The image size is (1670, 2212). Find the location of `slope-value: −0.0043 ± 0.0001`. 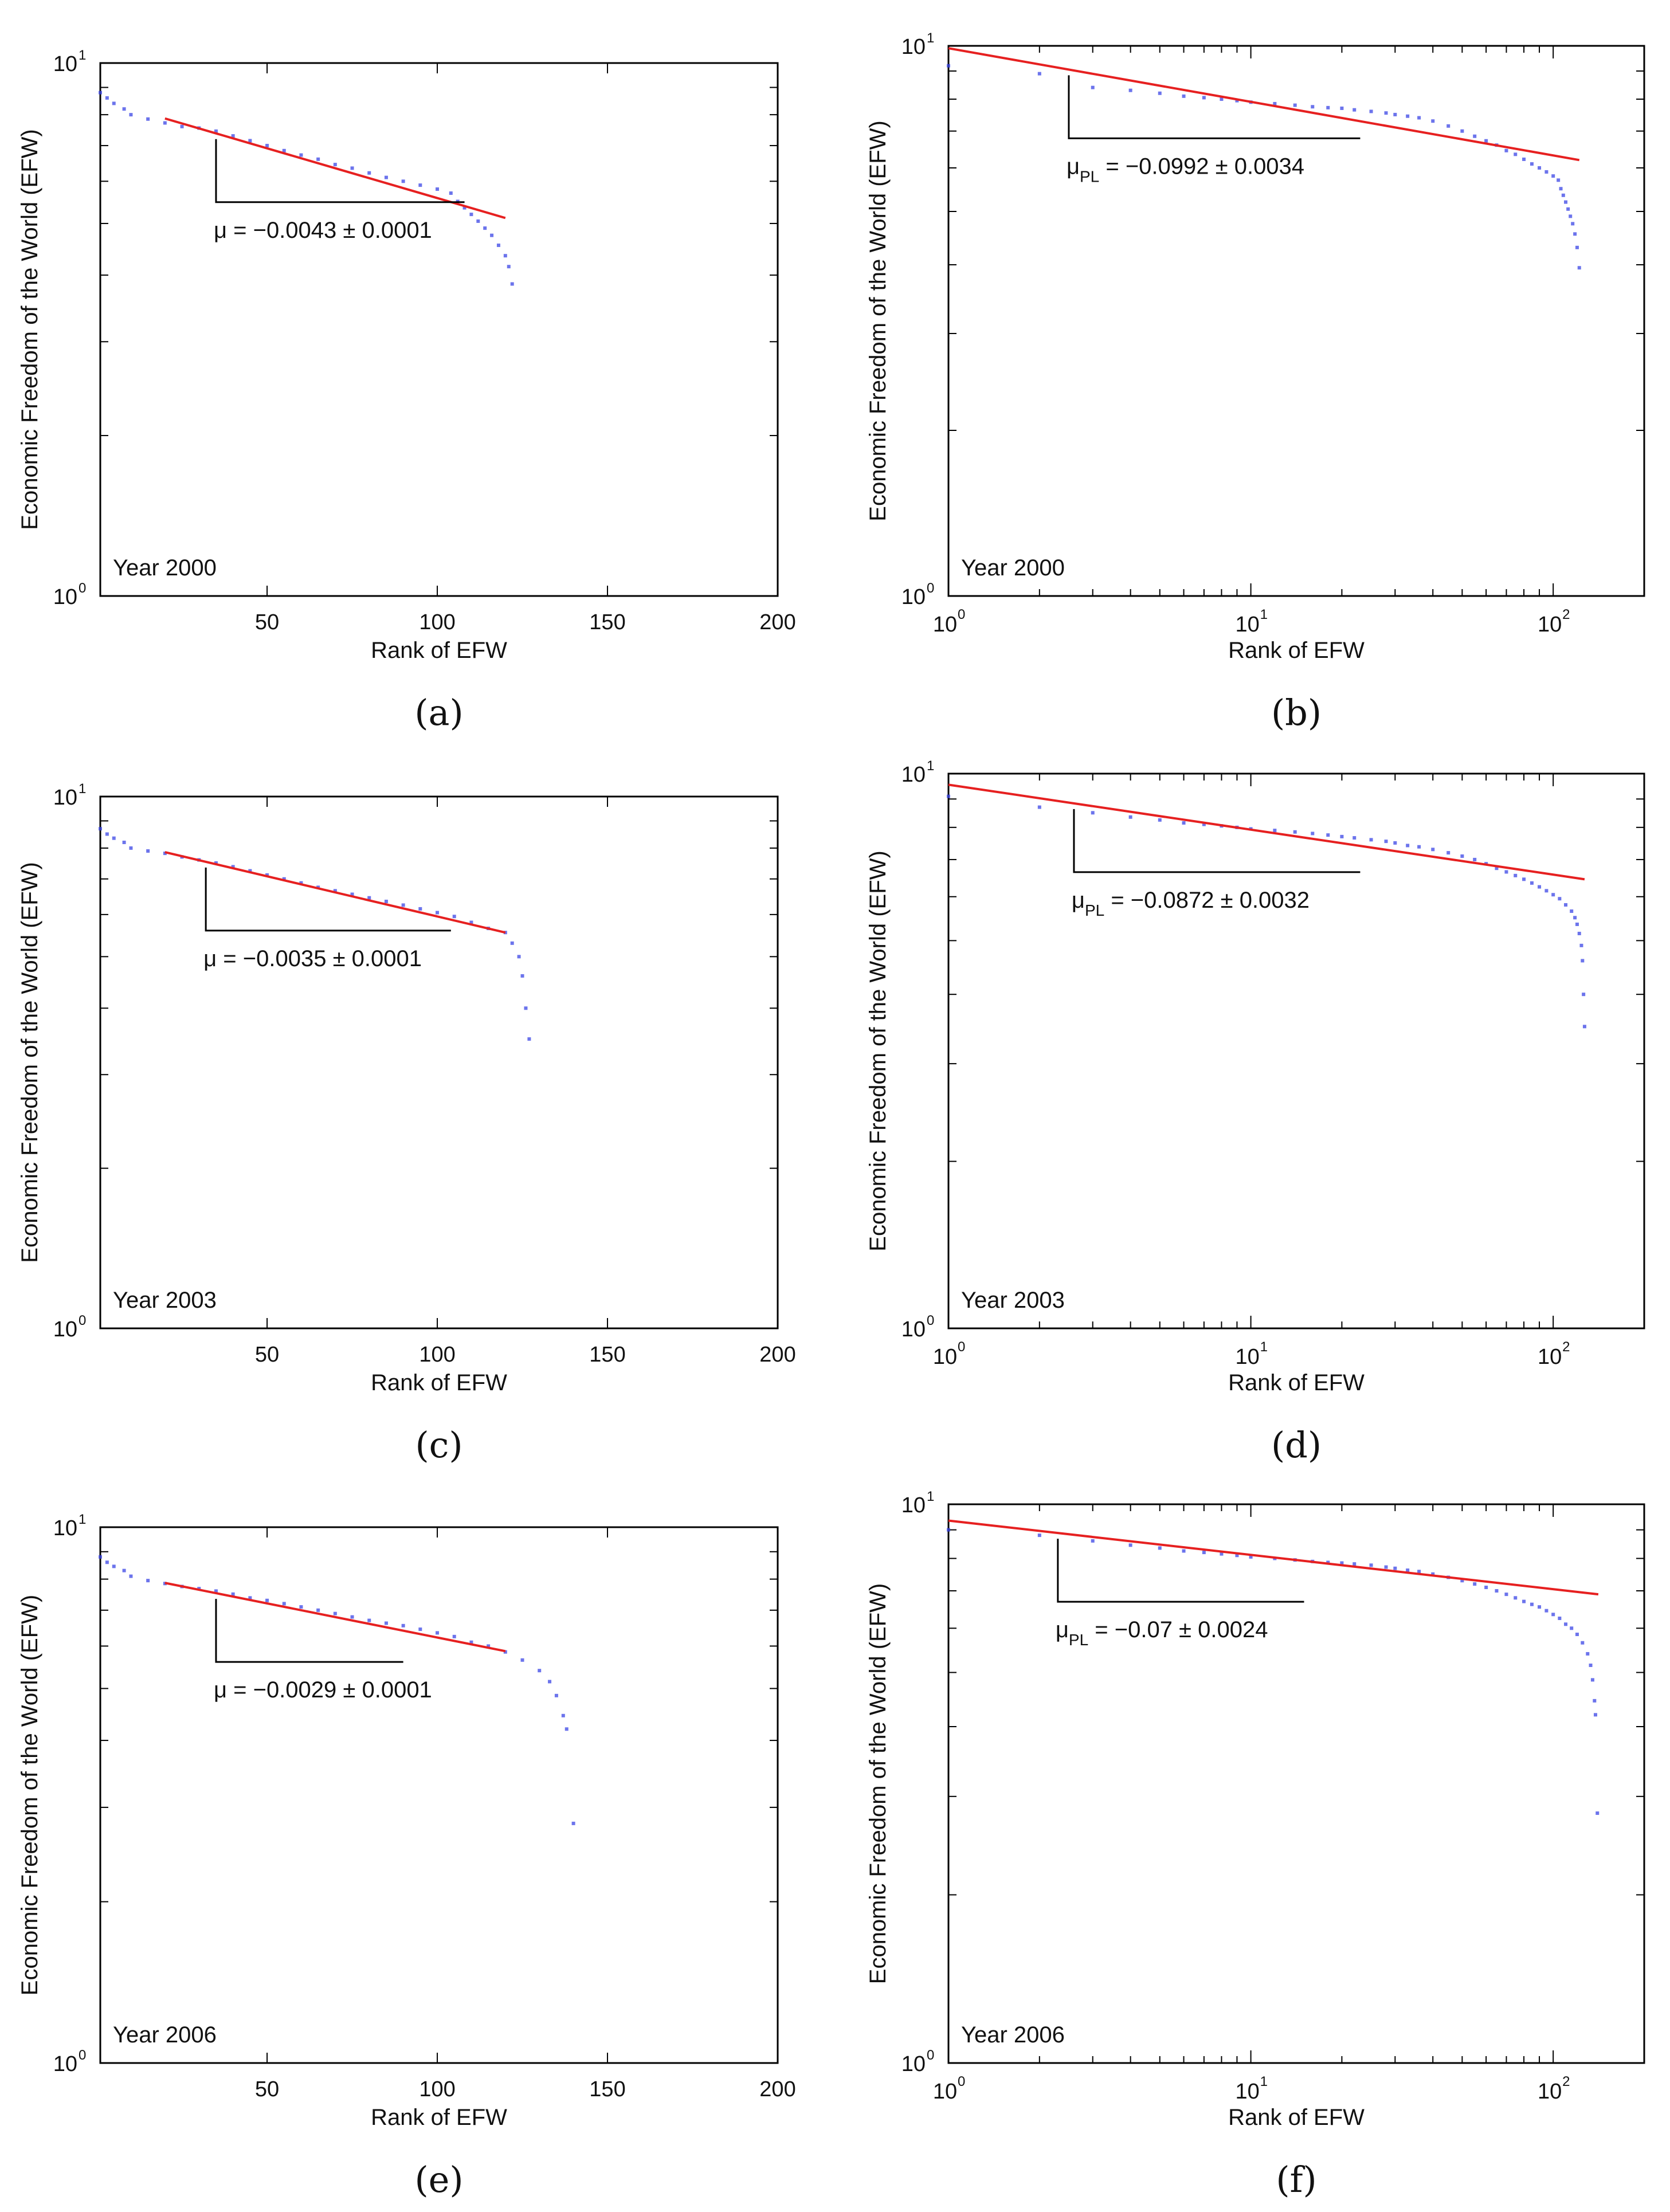

slope-value: −0.0043 ± 0.0001 is located at coordinates (342, 230).